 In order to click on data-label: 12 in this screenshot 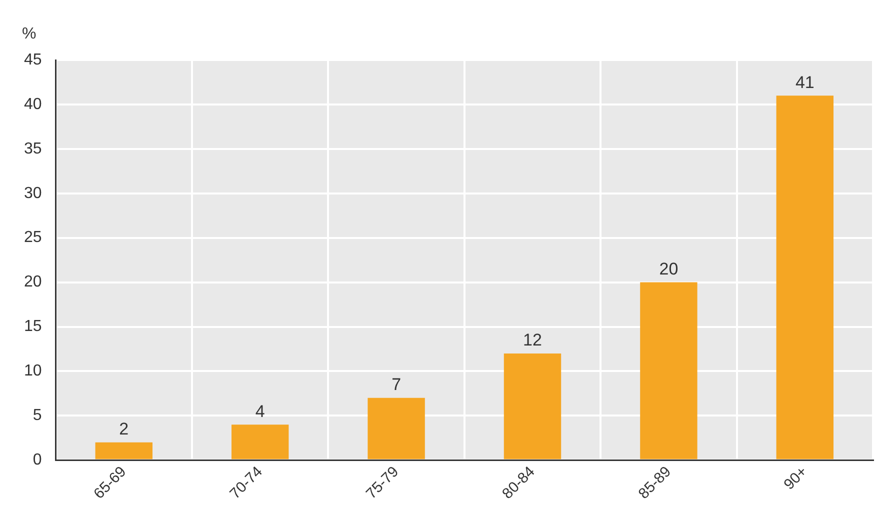, I will do `click(532, 340)`.